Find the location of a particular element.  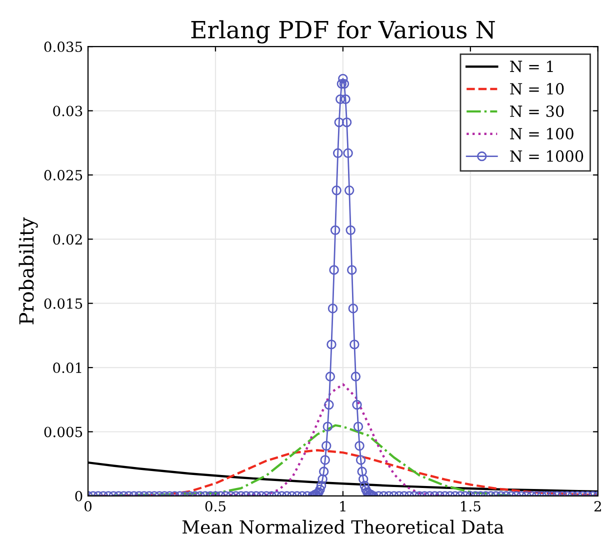

y-axis-title: Probability is located at coordinates (28, 270).